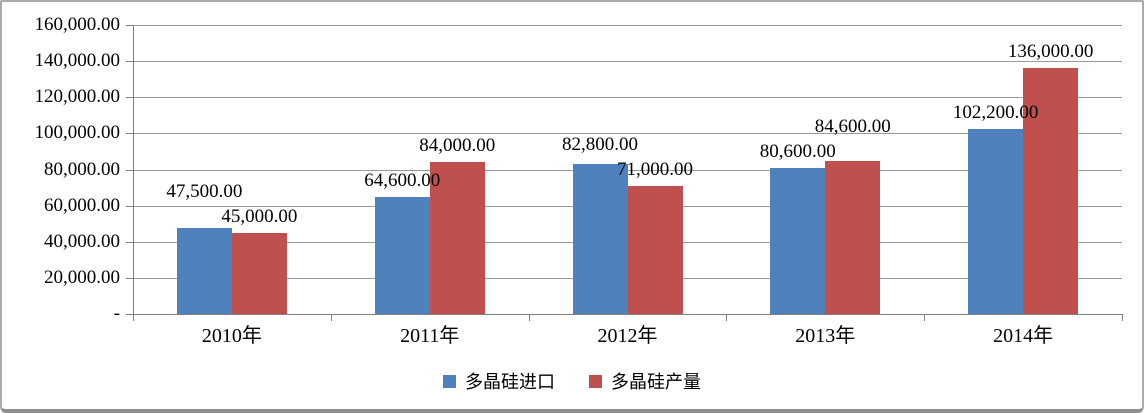 The width and height of the screenshot is (1144, 413). Describe the element at coordinates (825, 336) in the screenshot. I see `x-category-label: 2013年` at that location.